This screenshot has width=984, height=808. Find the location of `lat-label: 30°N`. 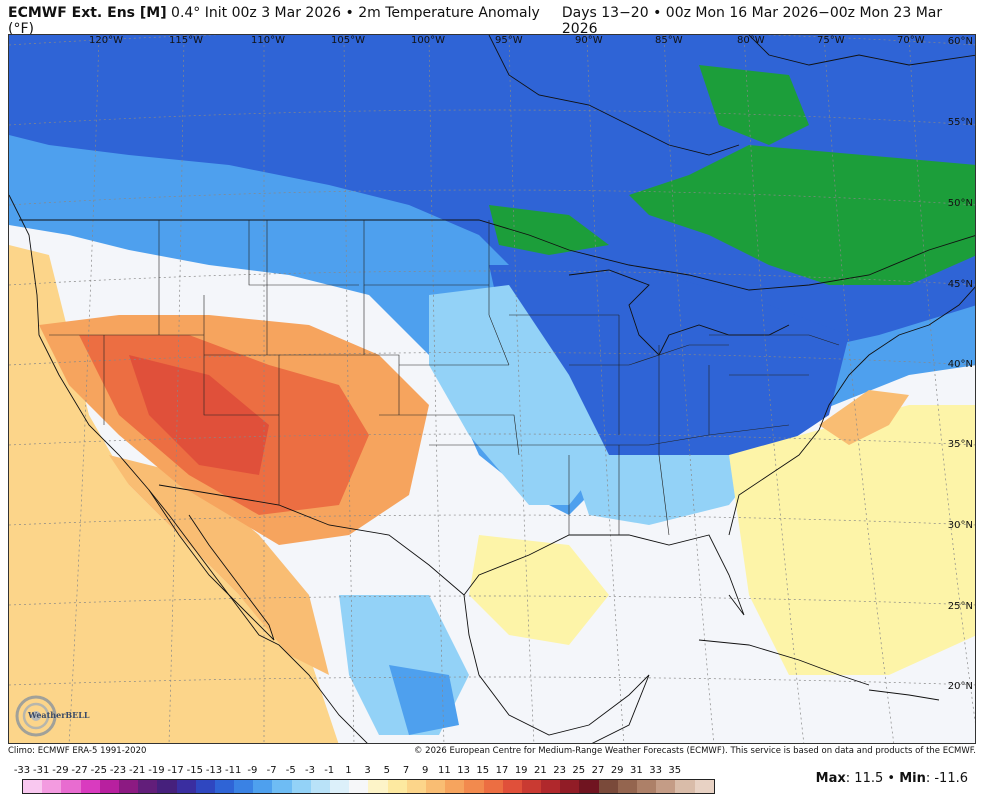

lat-label: 30°N is located at coordinates (960, 525).